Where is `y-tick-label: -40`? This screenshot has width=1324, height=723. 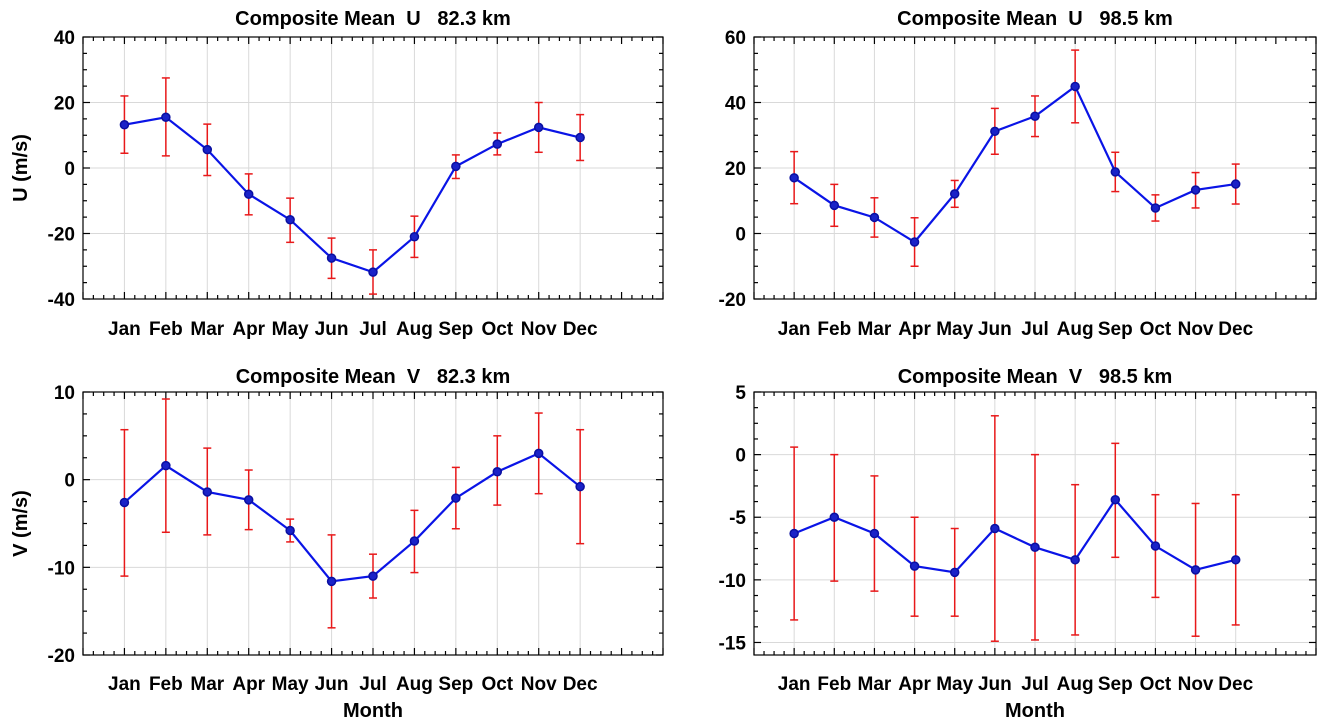
y-tick-label: -40 is located at coordinates (61, 300).